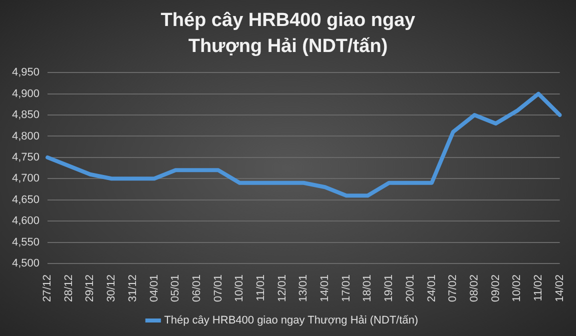  I want to click on legend-label: Thép cây HRB400 giao ngay Thượng Hải (NDT/tấn), so click(291, 320).